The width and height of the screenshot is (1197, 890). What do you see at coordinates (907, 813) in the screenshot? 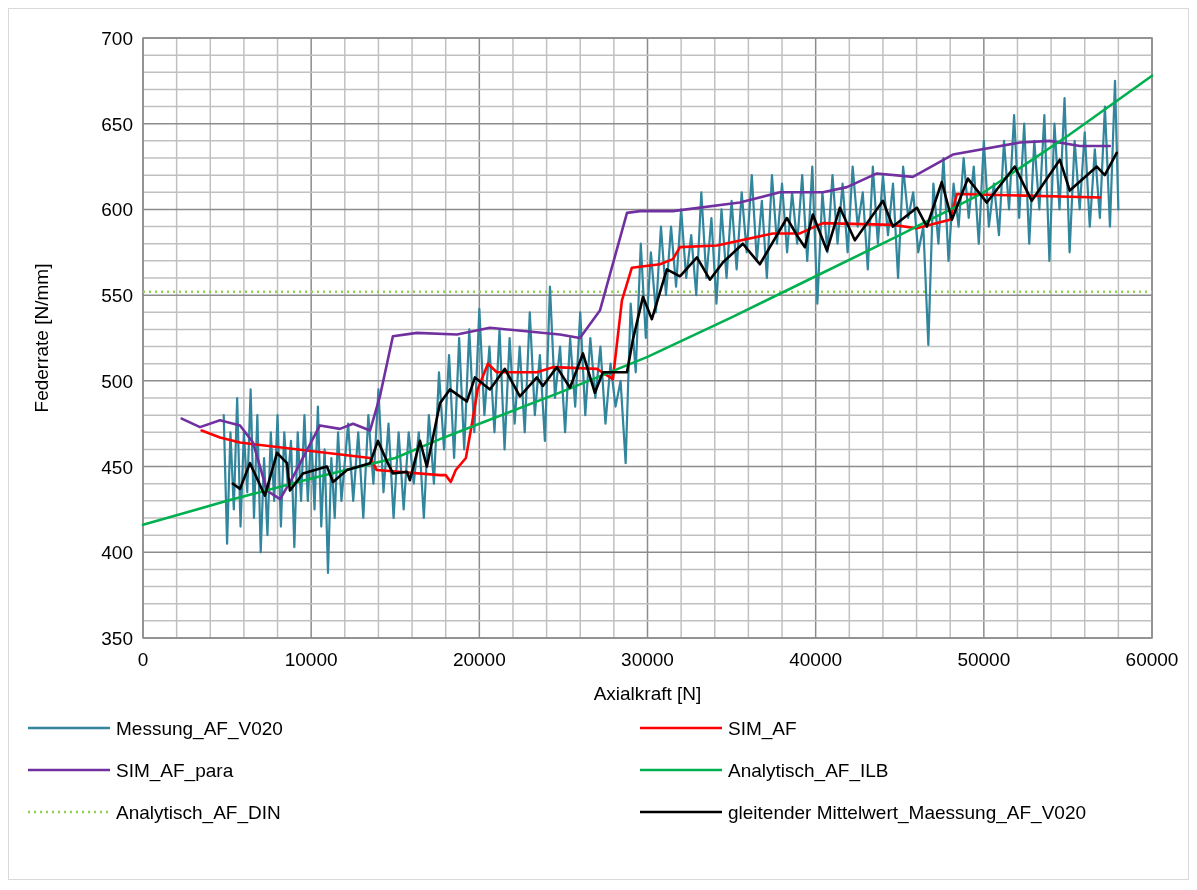
I see `legend-label: gleitender Mittelwert_Maessung_AF_V020` at bounding box center [907, 813].